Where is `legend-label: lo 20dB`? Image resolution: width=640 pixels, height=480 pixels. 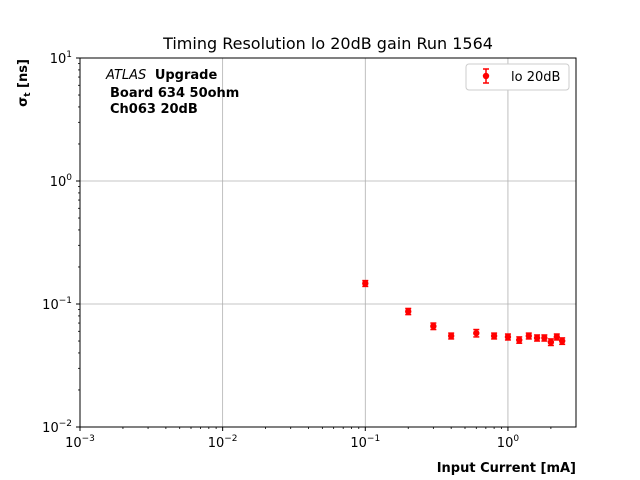
legend-label: lo 20dB is located at coordinates (535, 77).